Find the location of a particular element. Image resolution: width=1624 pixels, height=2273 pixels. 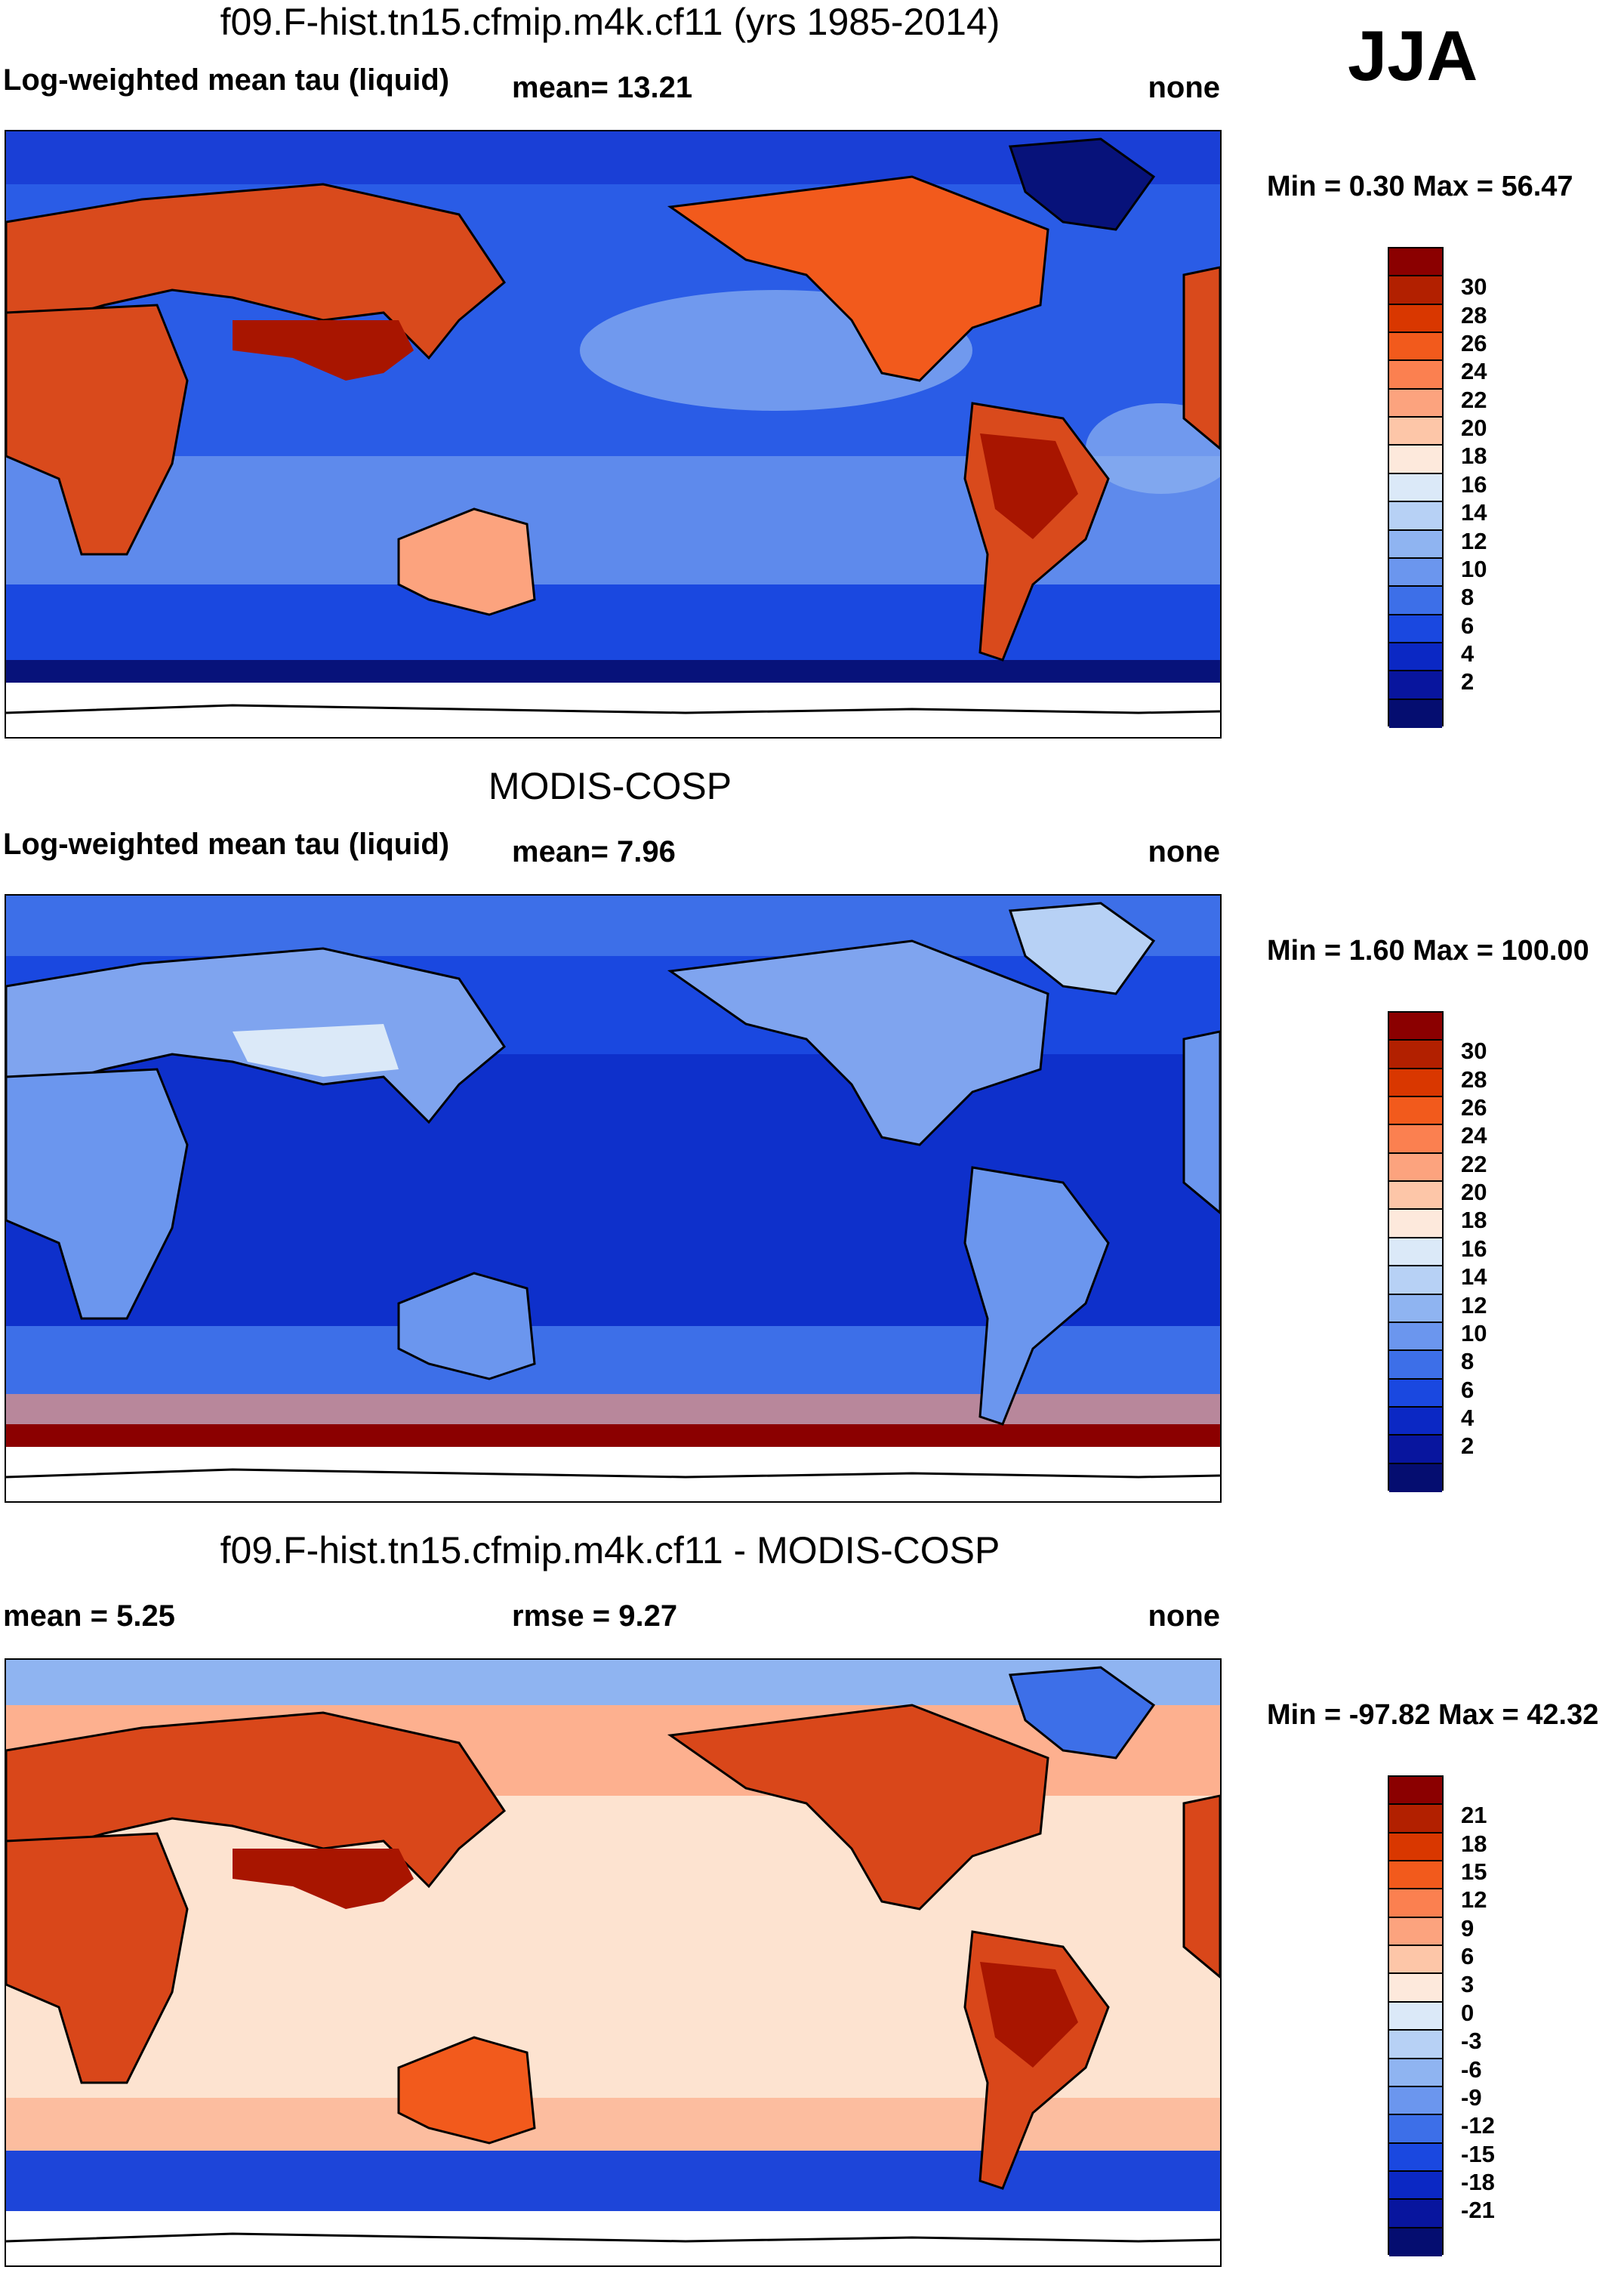

panel-diff-units: none is located at coordinates (1184, 1616).